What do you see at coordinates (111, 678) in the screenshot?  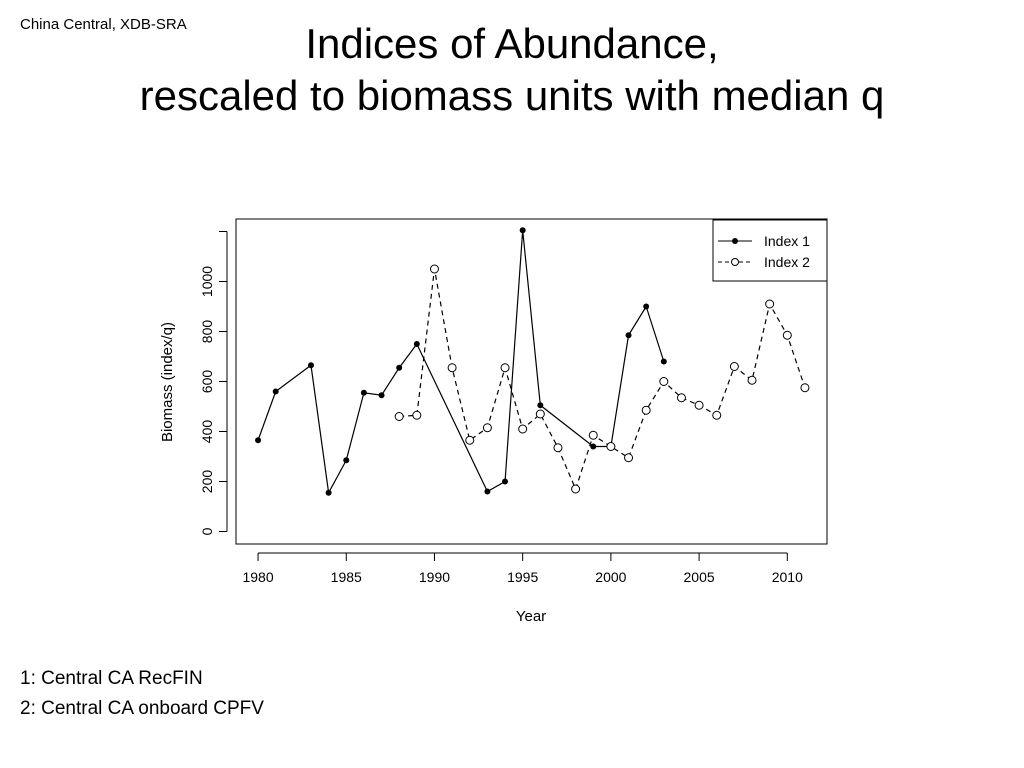 I see `footnote-1: 1: Central CA RecFIN` at bounding box center [111, 678].